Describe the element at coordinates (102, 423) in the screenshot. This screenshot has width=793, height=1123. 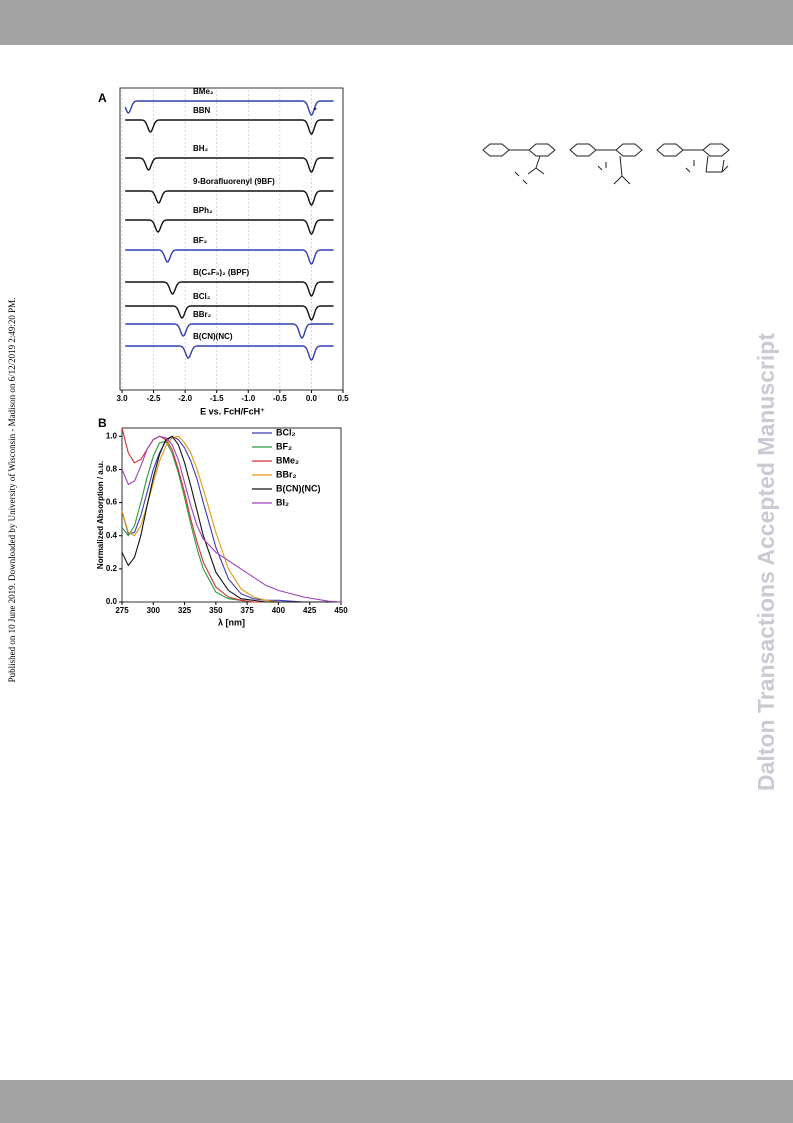
I see `panel-label: B` at that location.